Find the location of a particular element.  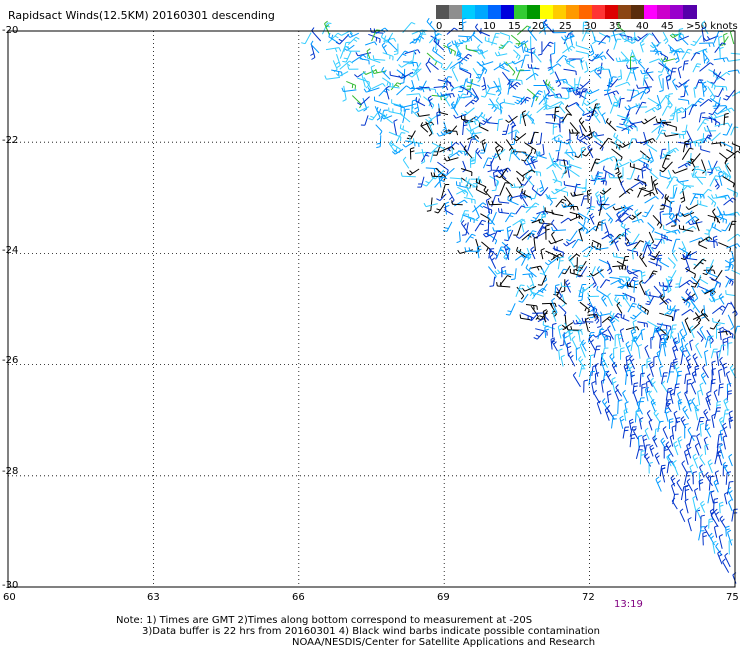

x-tick-label: 63 is located at coordinates (153, 597).